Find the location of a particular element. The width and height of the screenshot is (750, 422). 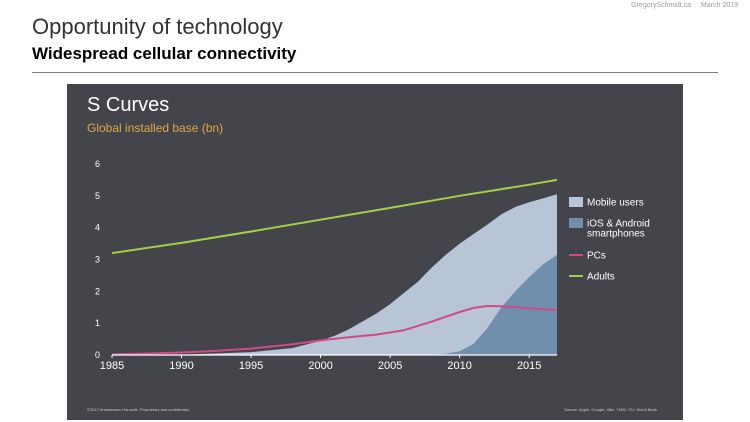

x-tick-label-1990: 1990 is located at coordinates (181, 366).